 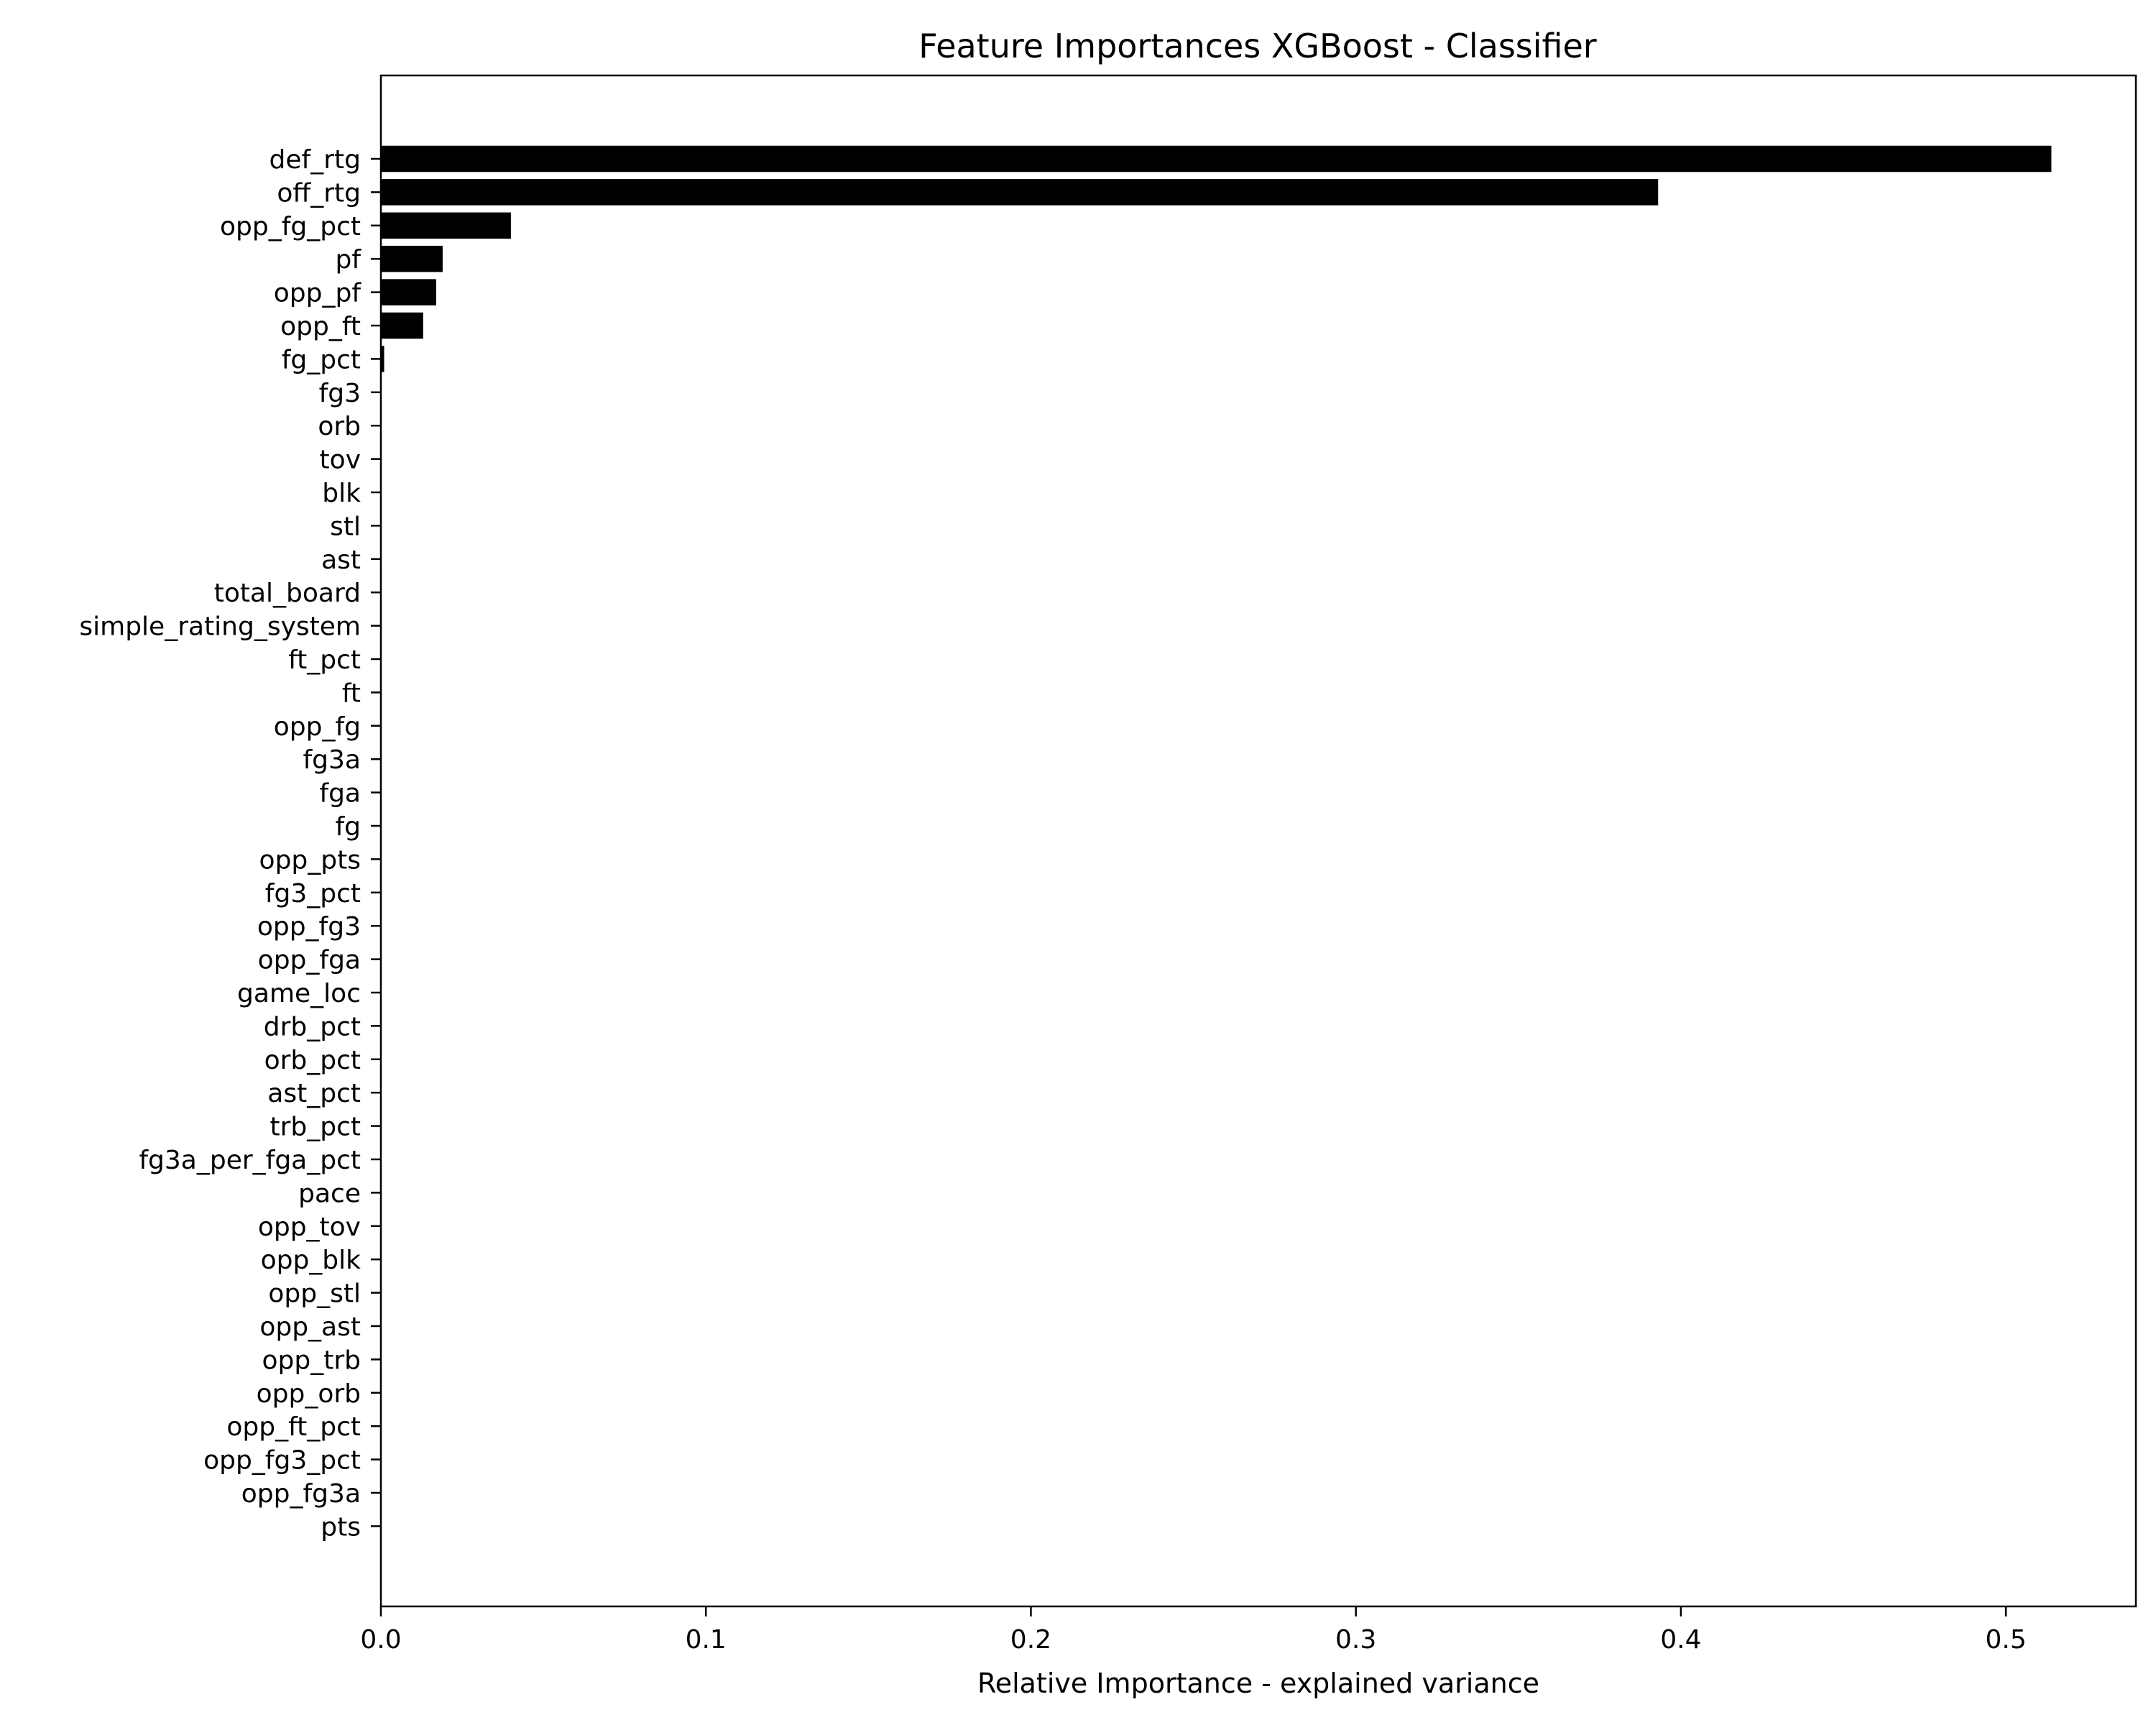 What do you see at coordinates (301, 1494) in the screenshot?
I see `y-tick-label: opp_fg3a` at bounding box center [301, 1494].